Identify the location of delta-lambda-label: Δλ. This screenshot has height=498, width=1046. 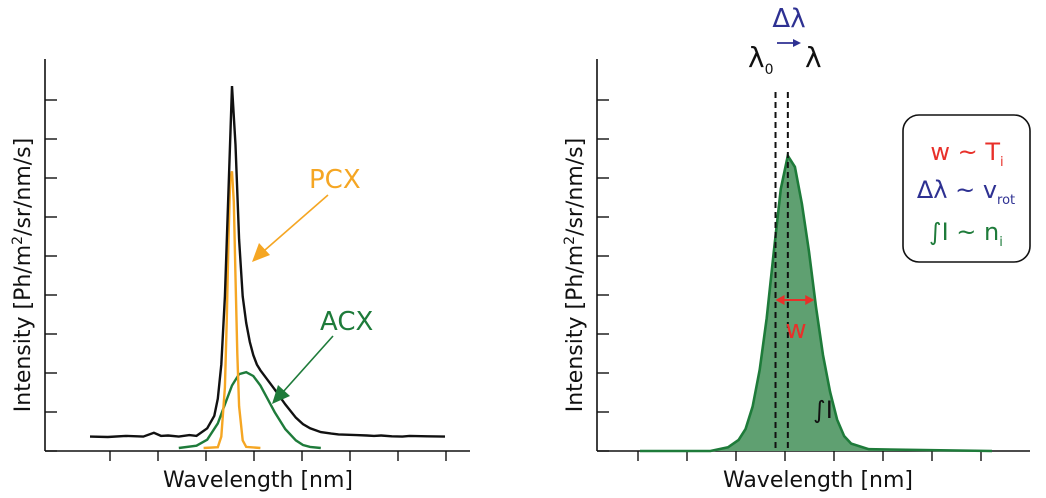
(788, 19).